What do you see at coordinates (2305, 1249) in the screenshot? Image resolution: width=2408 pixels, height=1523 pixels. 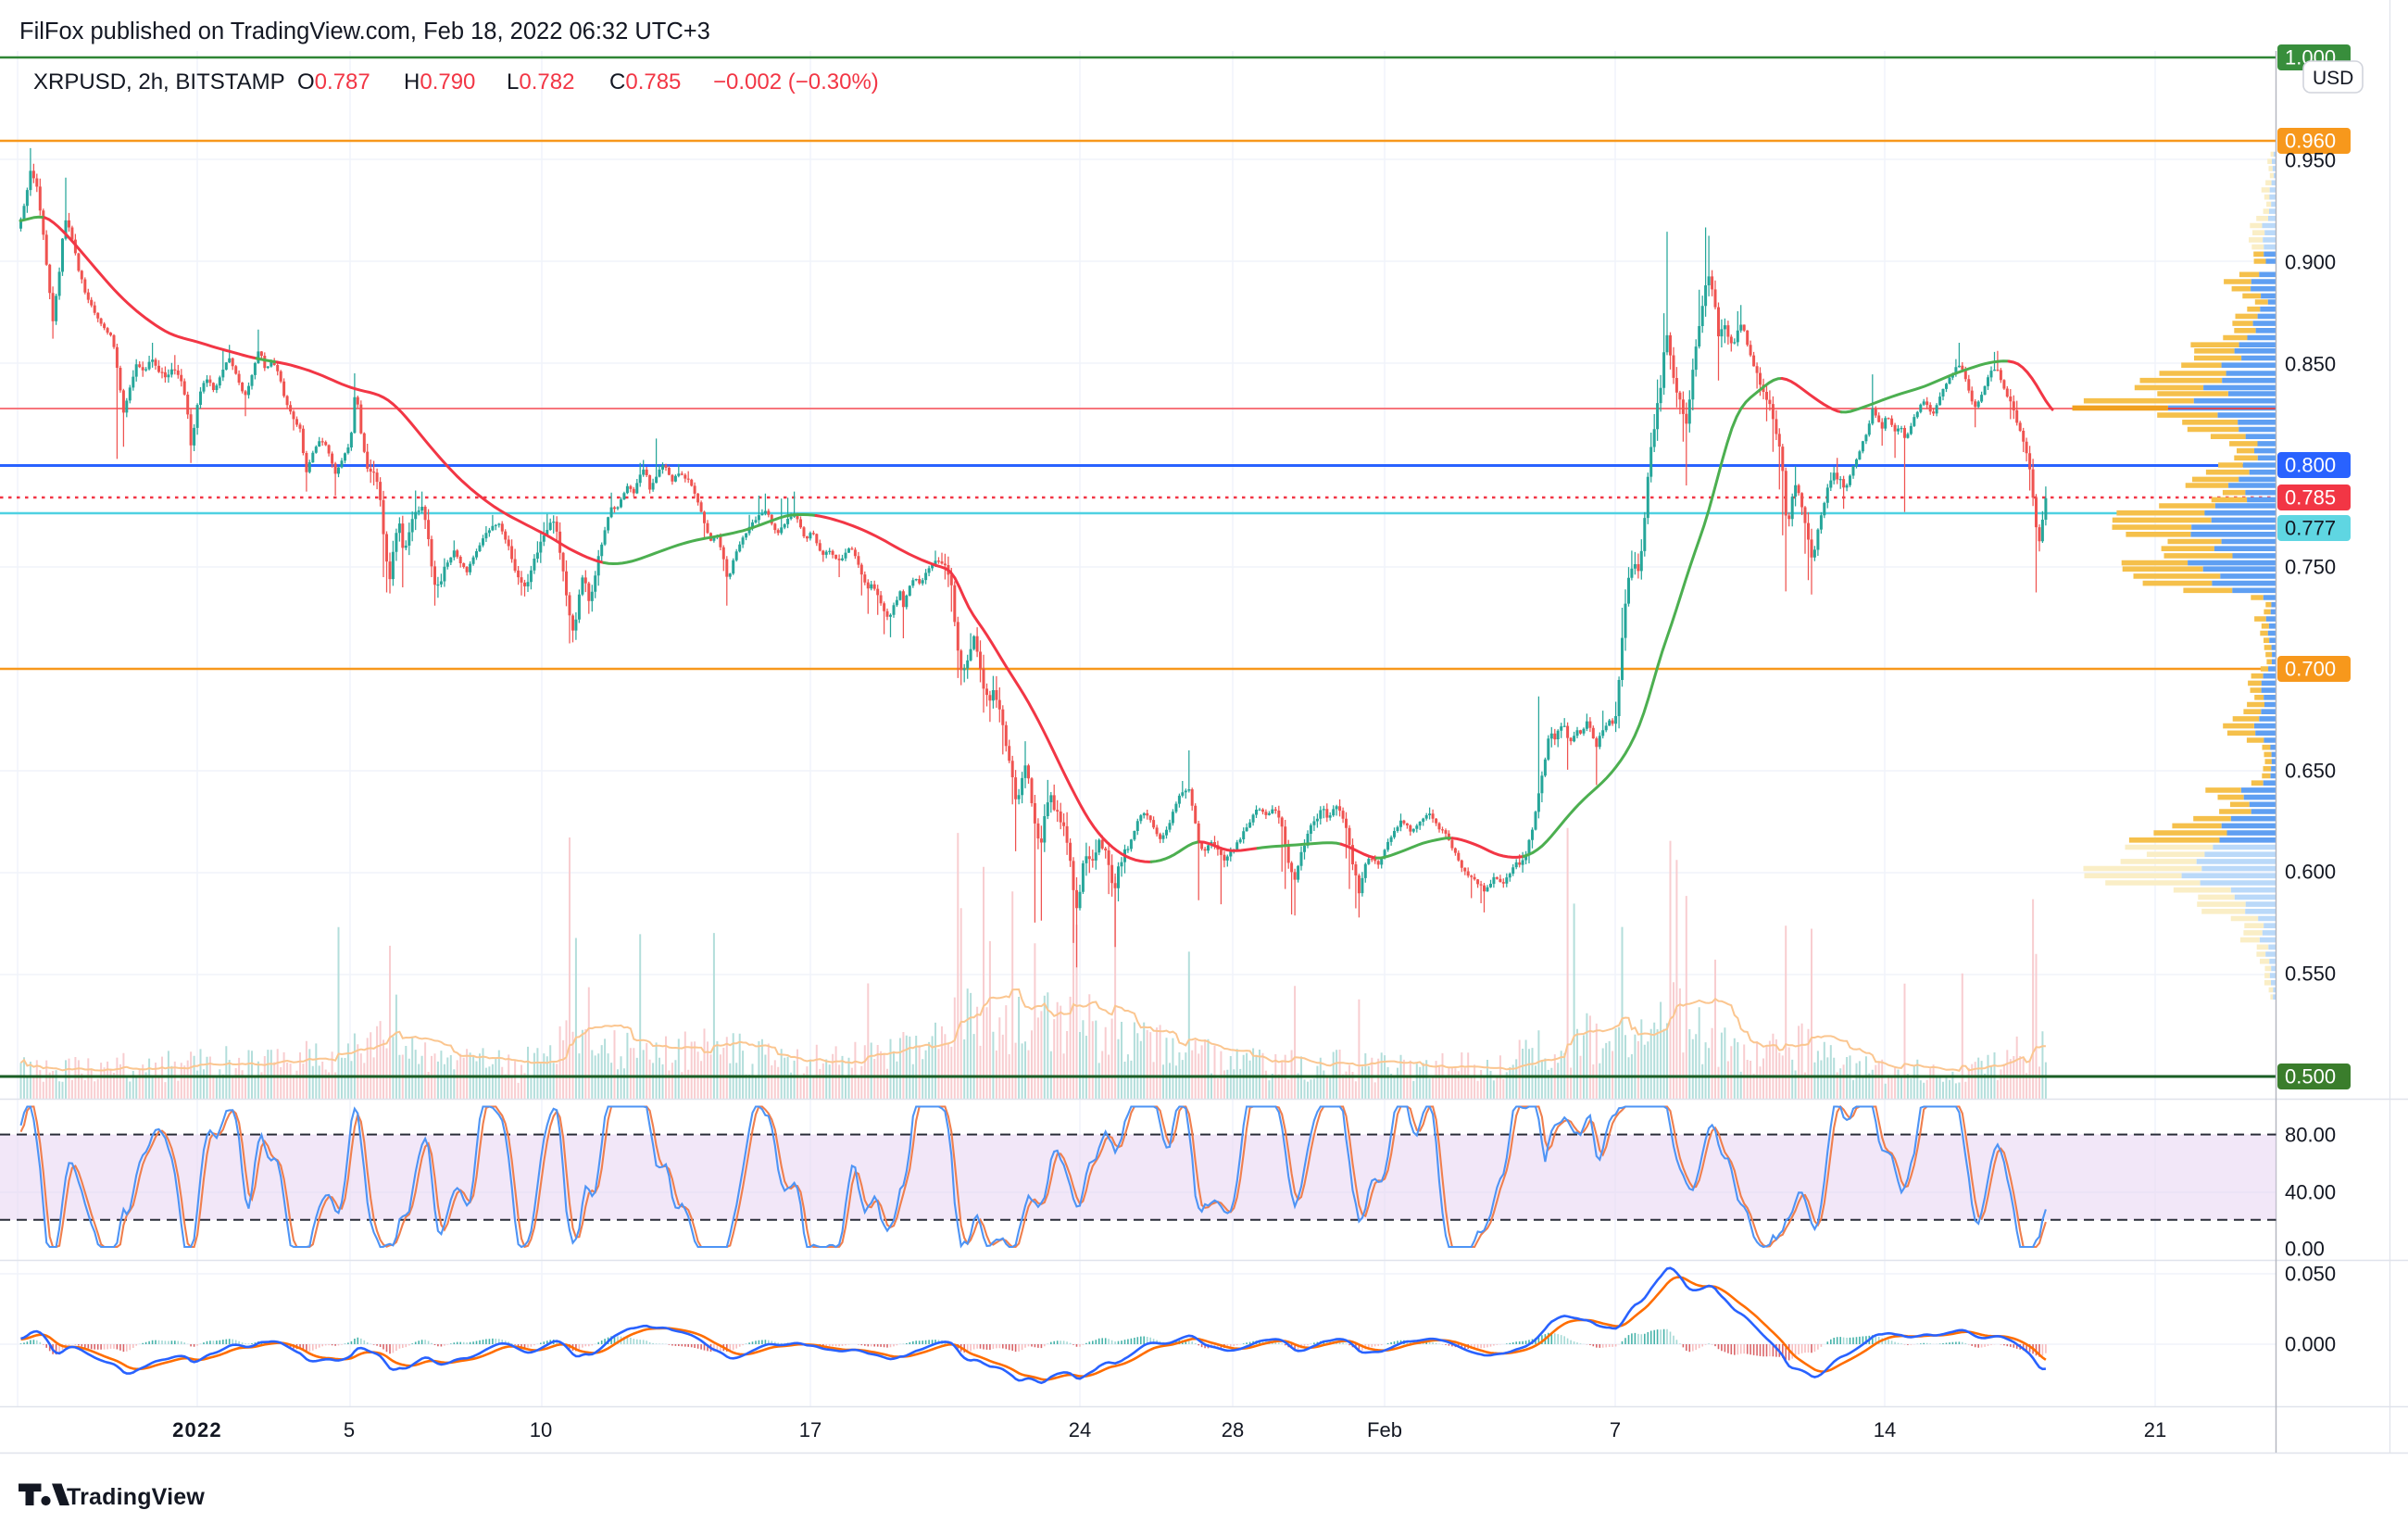 I see `svg-text: 0.00` at bounding box center [2305, 1249].